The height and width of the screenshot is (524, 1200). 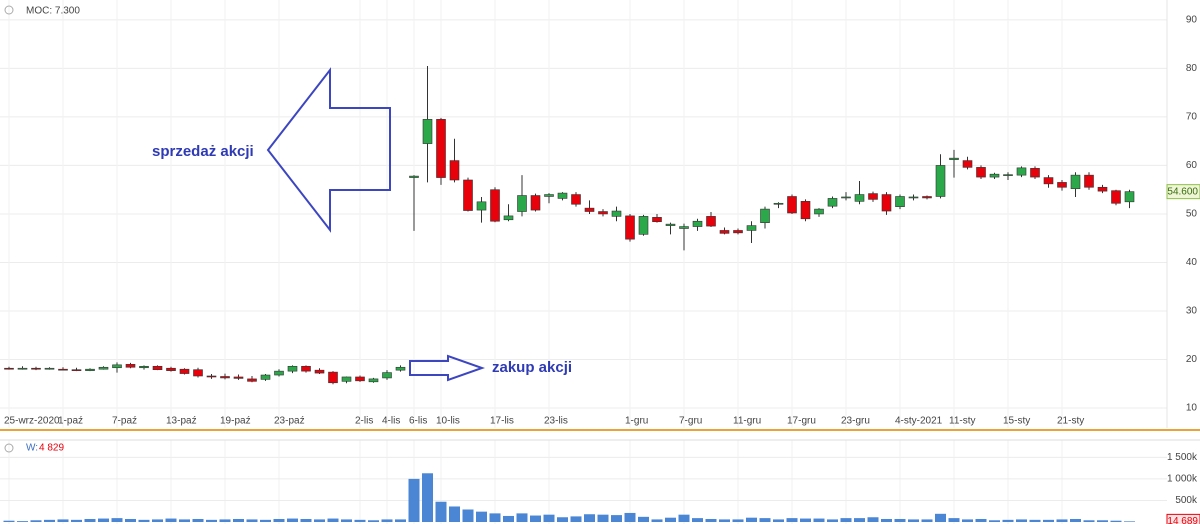 I want to click on x-tick-label: 4-lis, so click(x=391, y=421).